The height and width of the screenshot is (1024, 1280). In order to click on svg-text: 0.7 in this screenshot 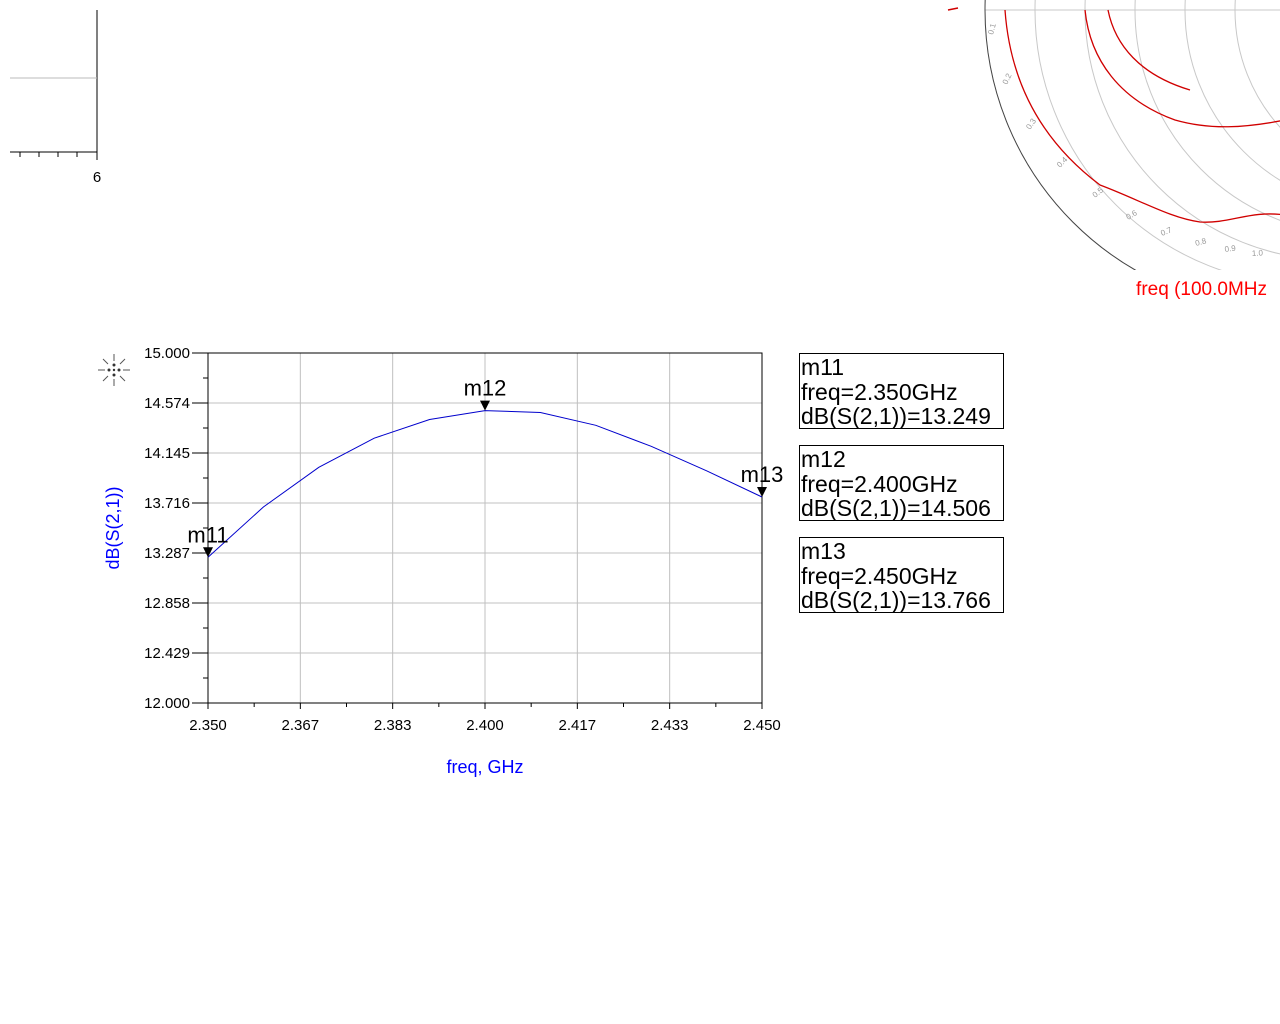, I will do `click(1166, 231)`.